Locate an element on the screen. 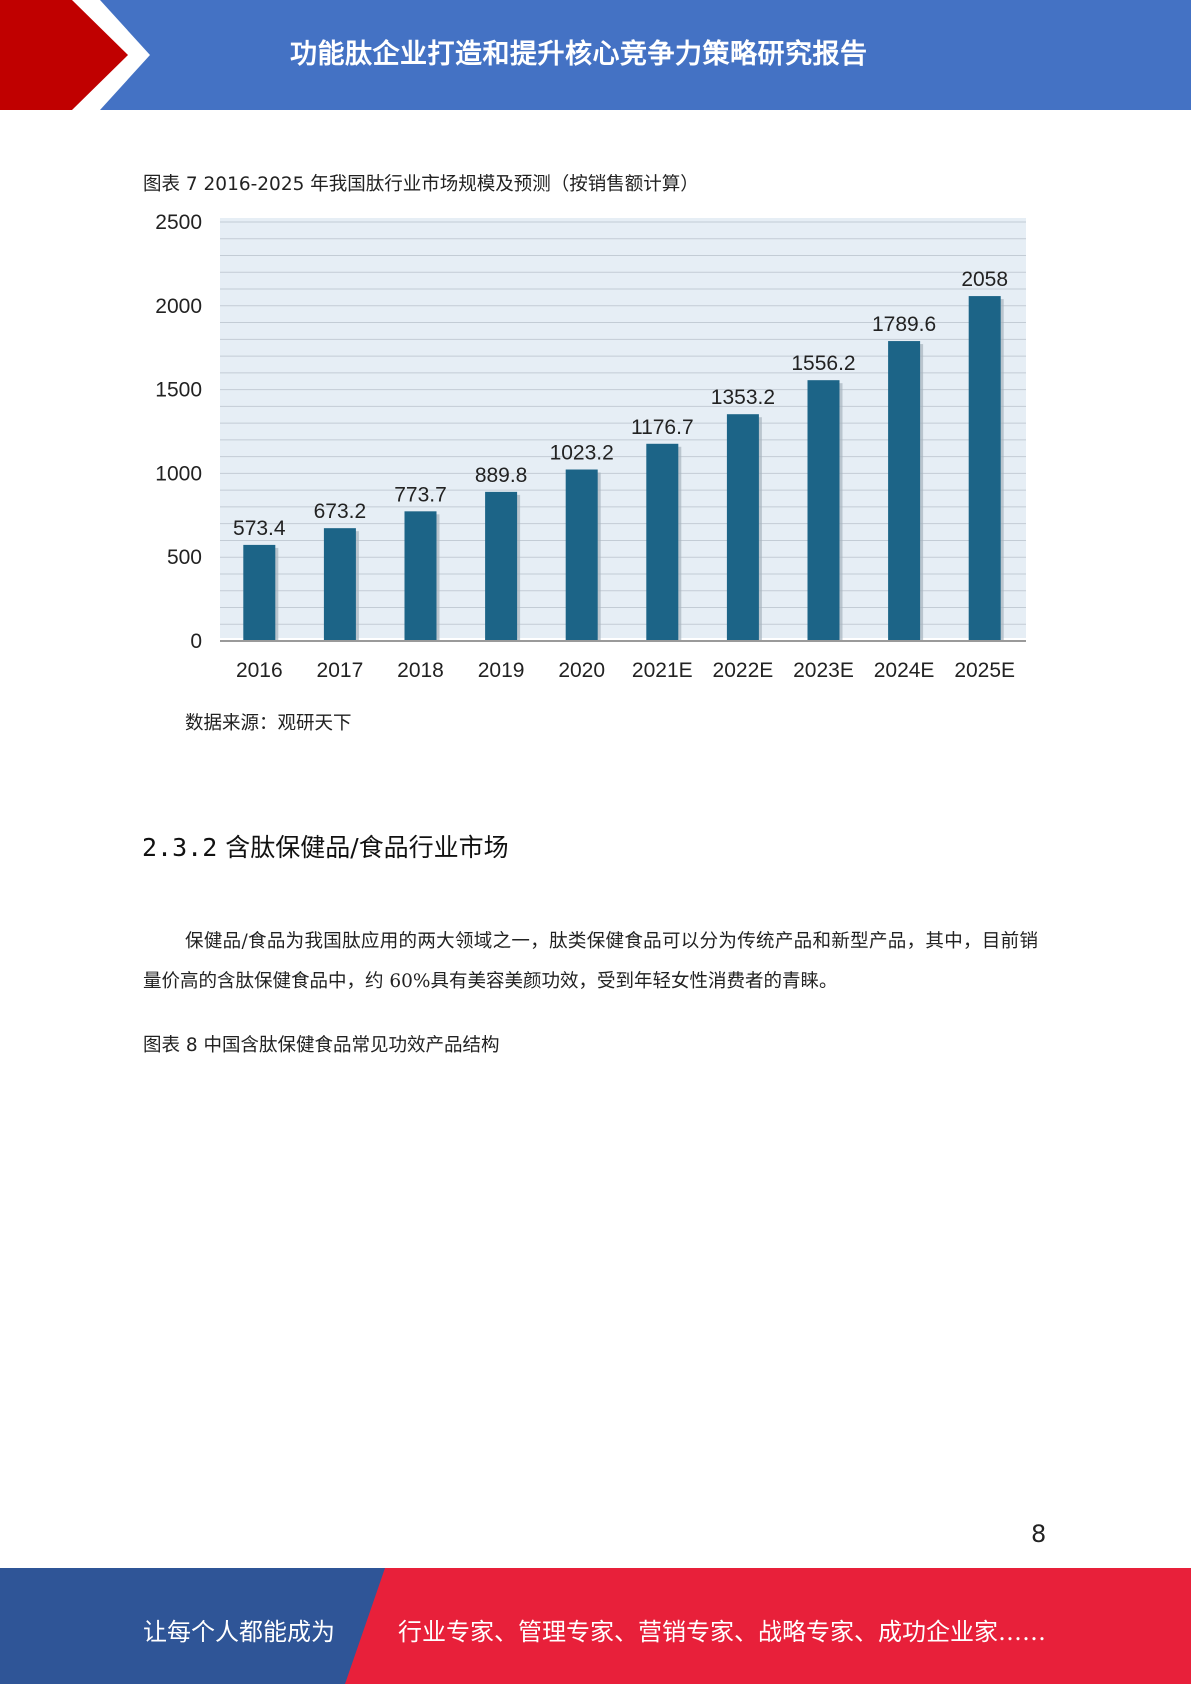  y-tick-label: 2500 is located at coordinates (178, 222).